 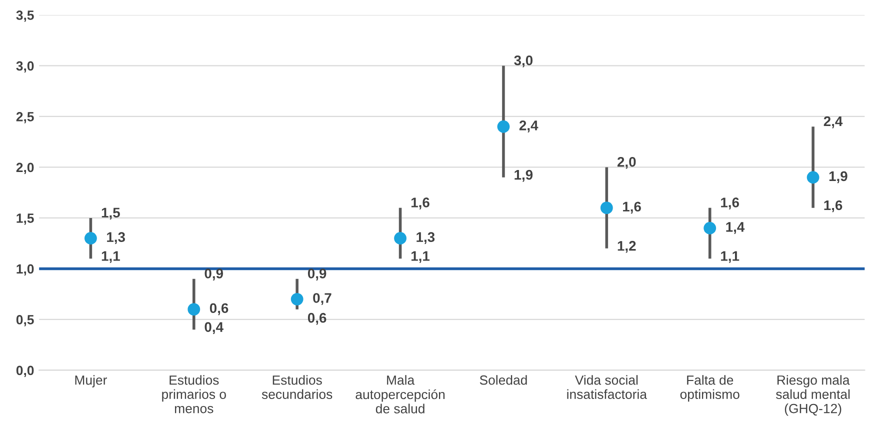 What do you see at coordinates (25, 16) in the screenshot?
I see `y-tick-label: 3,5` at bounding box center [25, 16].